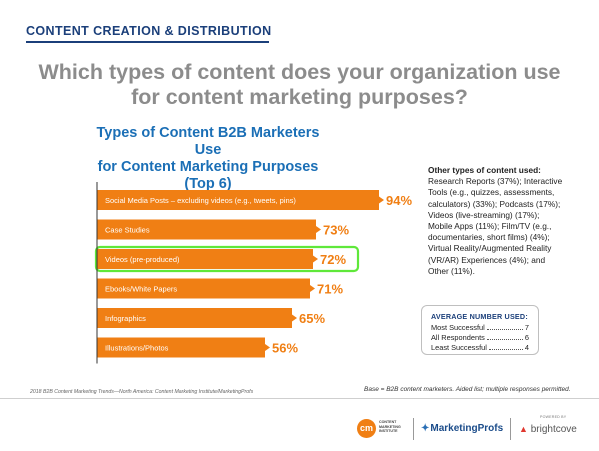 This screenshot has height=451, width=599. Describe the element at coordinates (490, 226) in the screenshot. I see `other-types-line: Mobile Apps (11%); Film/TV (e.g.,` at that location.